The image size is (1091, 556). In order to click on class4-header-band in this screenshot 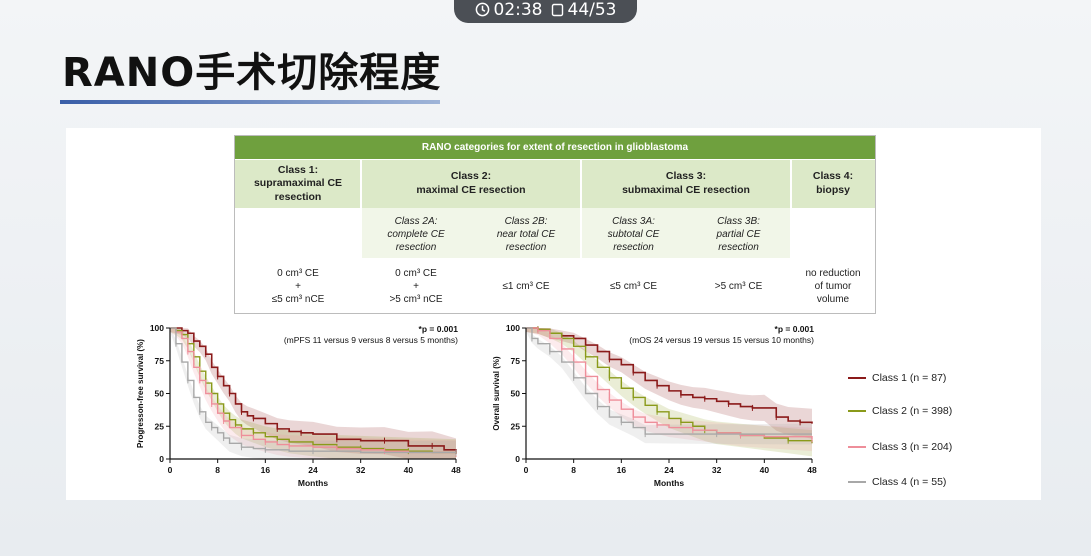, I will do `click(833, 184)`.